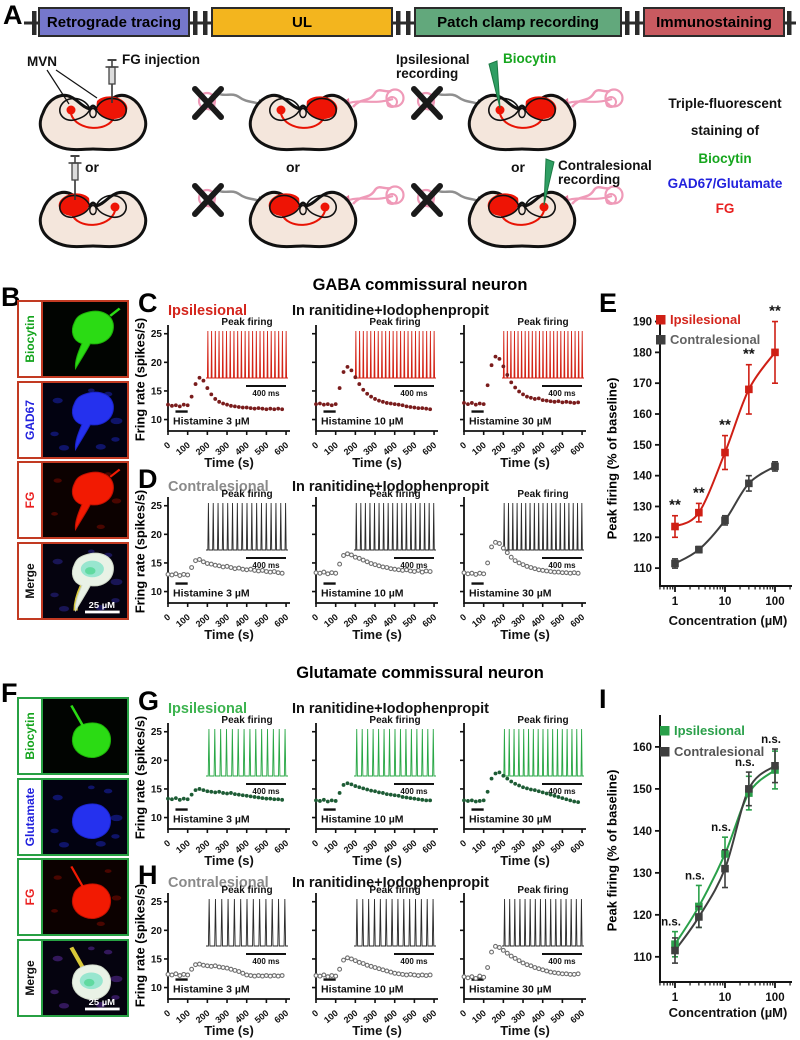  I want to click on gaba-section-title: GABA commissural neuron, so click(420, 285).